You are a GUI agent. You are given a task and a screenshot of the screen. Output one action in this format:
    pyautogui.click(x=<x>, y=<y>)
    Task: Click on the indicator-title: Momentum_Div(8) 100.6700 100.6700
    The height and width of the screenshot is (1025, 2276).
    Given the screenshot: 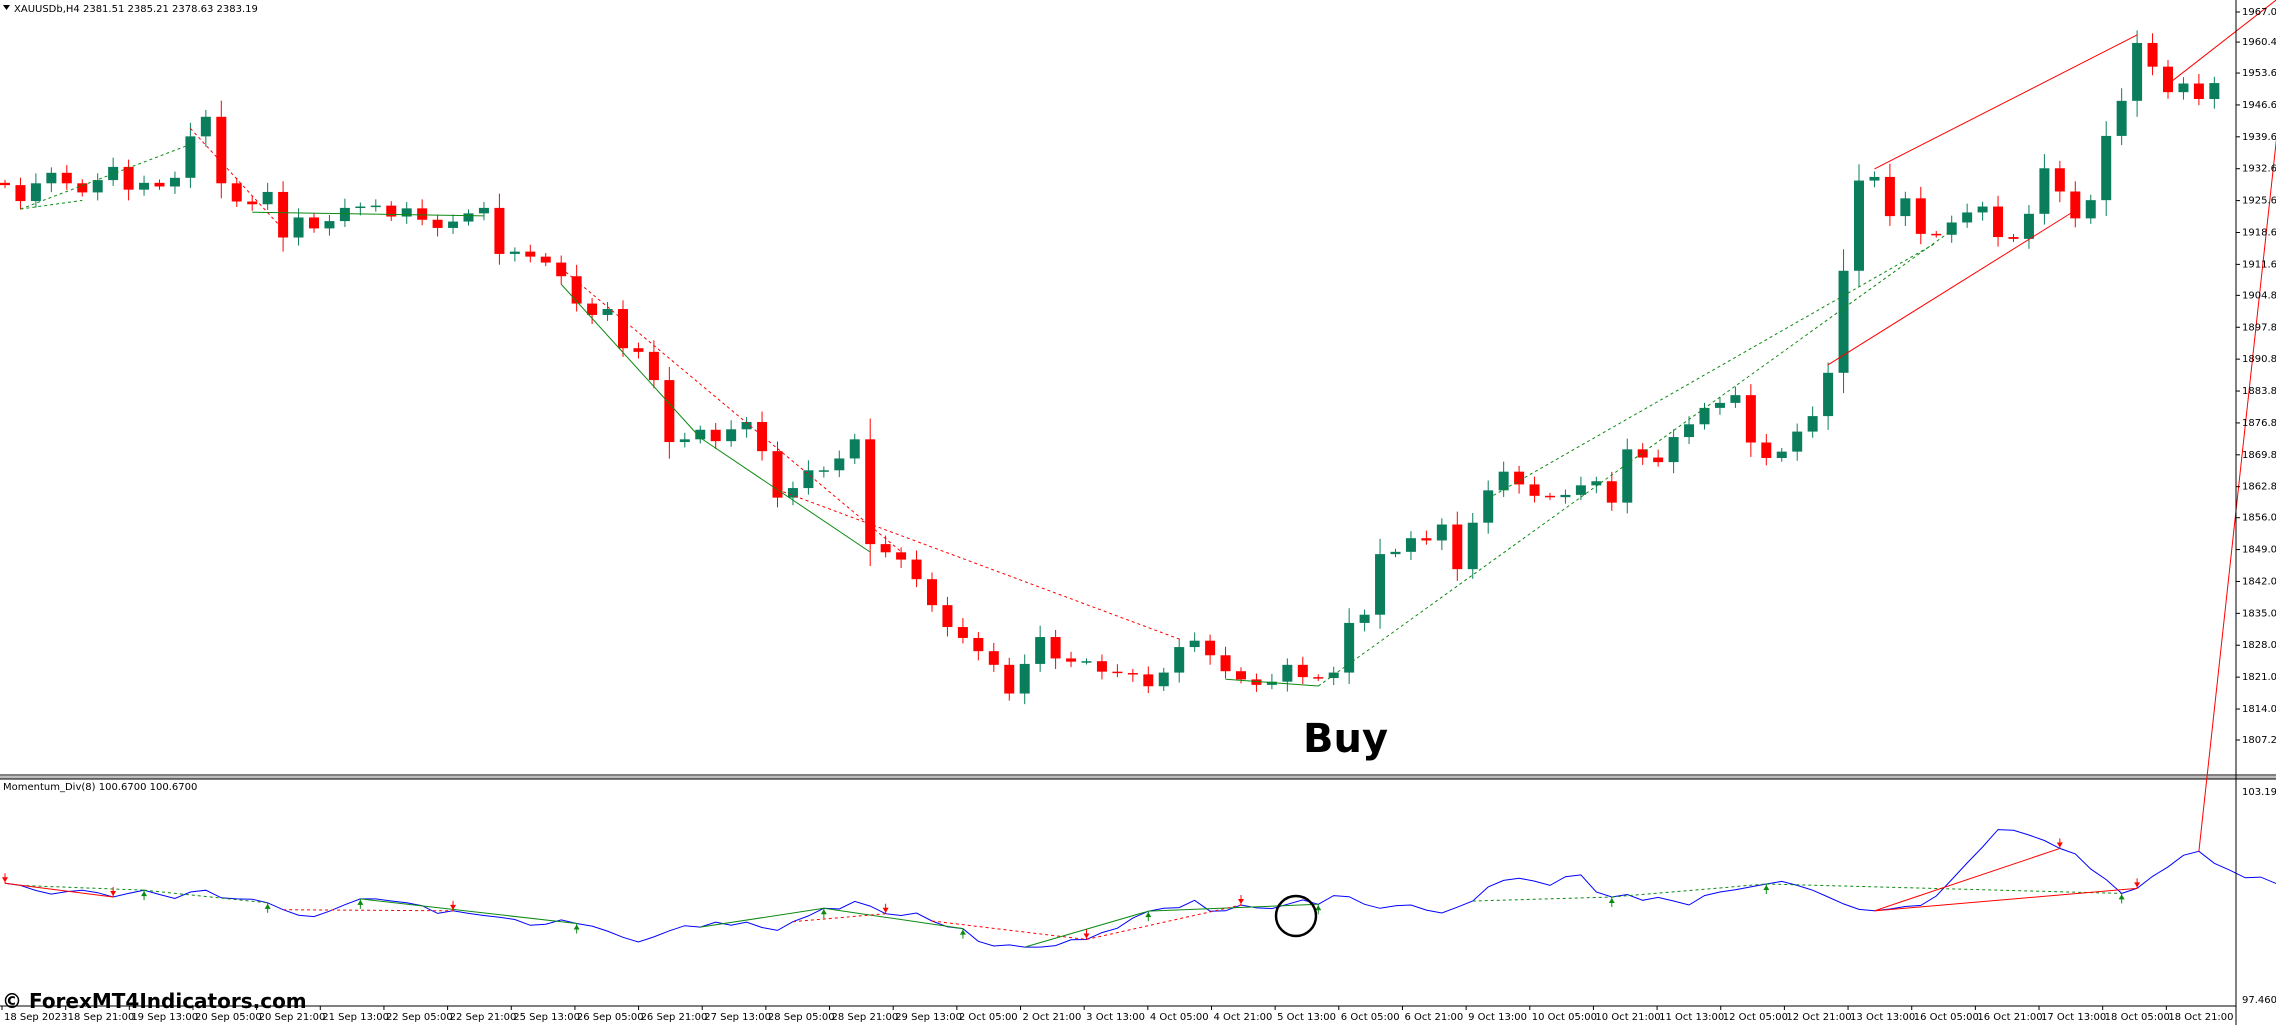 What is the action you would take?
    pyautogui.click(x=100, y=787)
    